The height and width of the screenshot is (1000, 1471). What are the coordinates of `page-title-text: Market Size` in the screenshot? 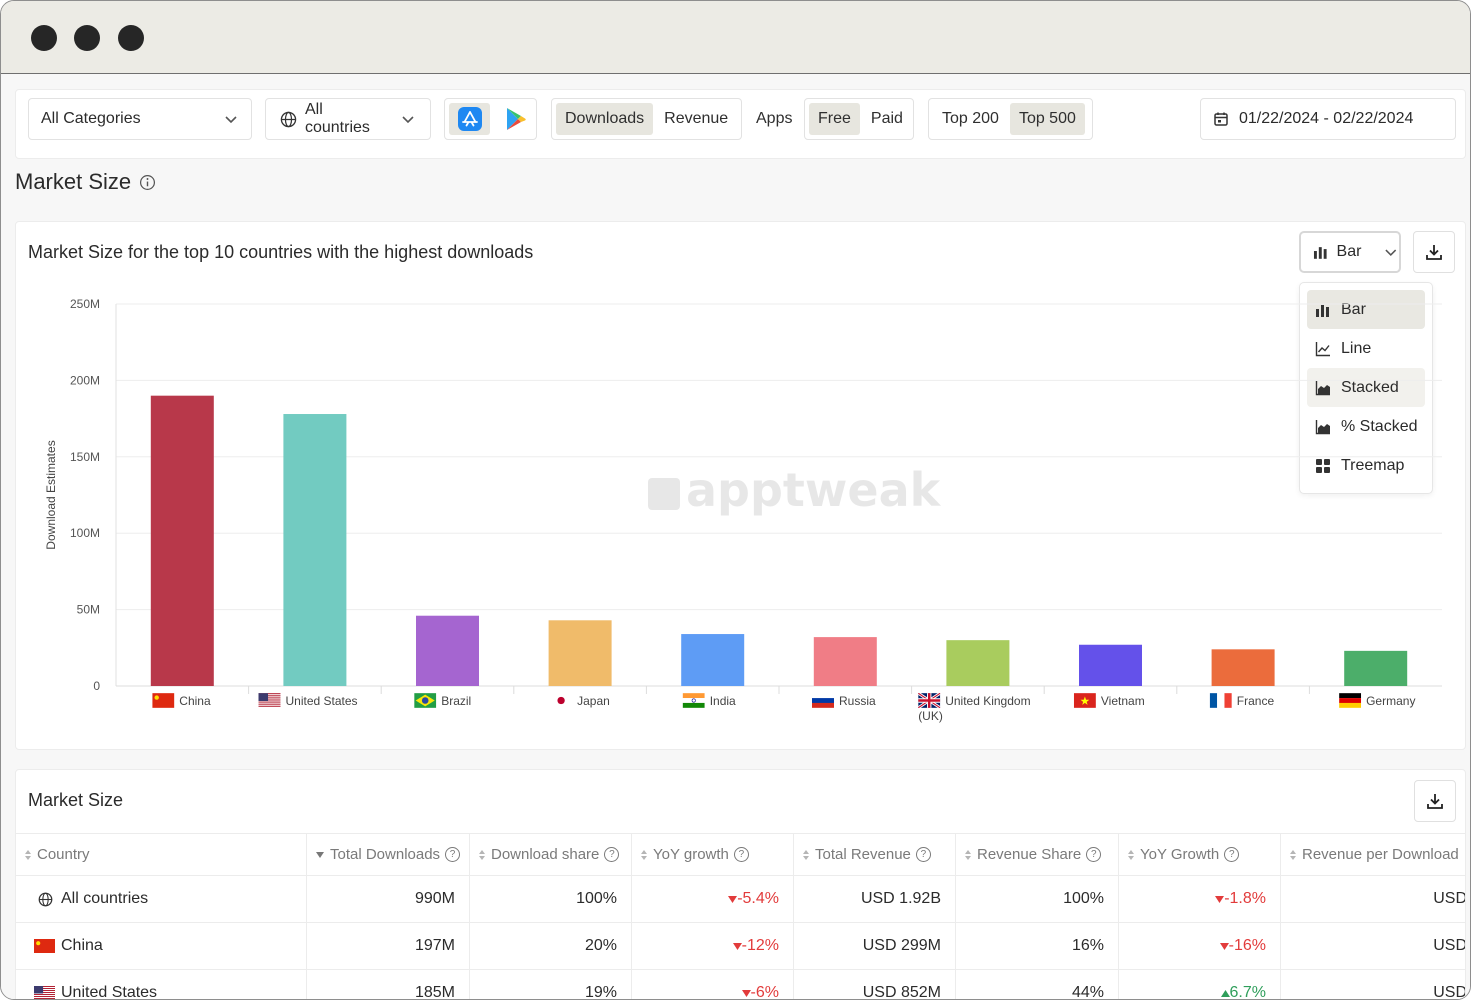 It's located at (73, 181).